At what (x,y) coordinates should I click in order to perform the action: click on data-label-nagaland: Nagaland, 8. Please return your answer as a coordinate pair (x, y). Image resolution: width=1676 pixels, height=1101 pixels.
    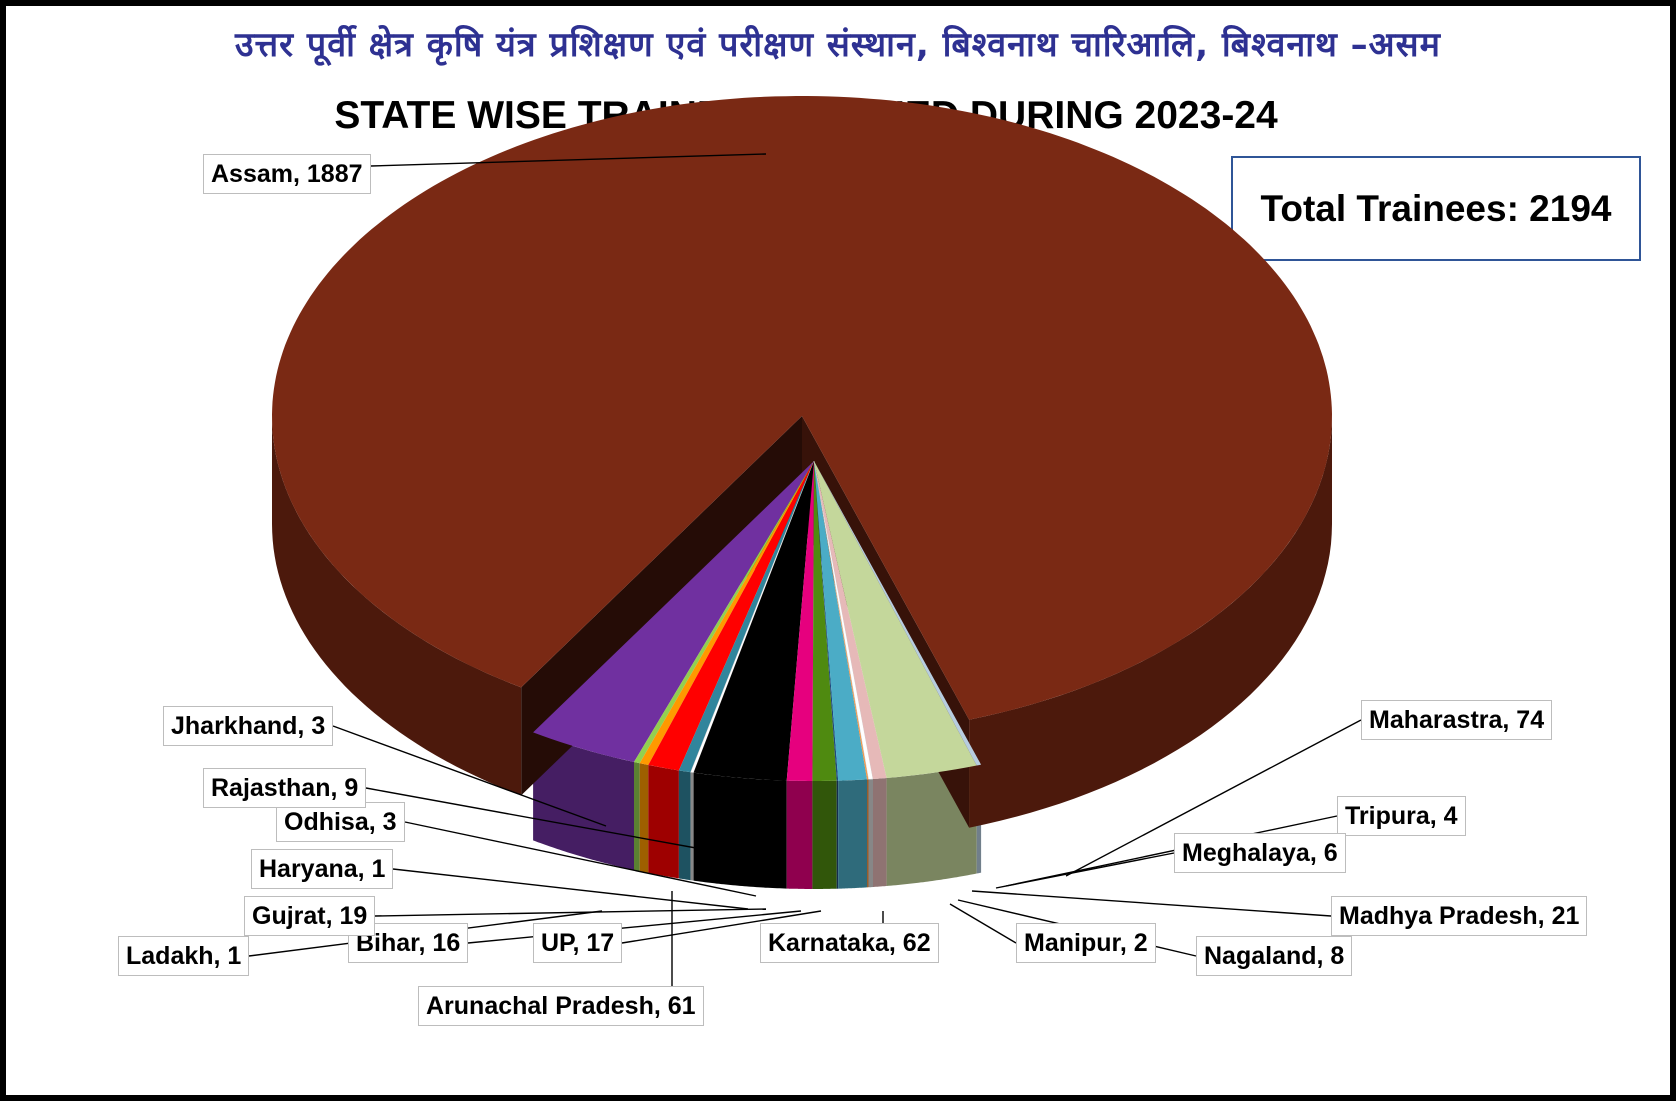
    Looking at the image, I should click on (1274, 956).